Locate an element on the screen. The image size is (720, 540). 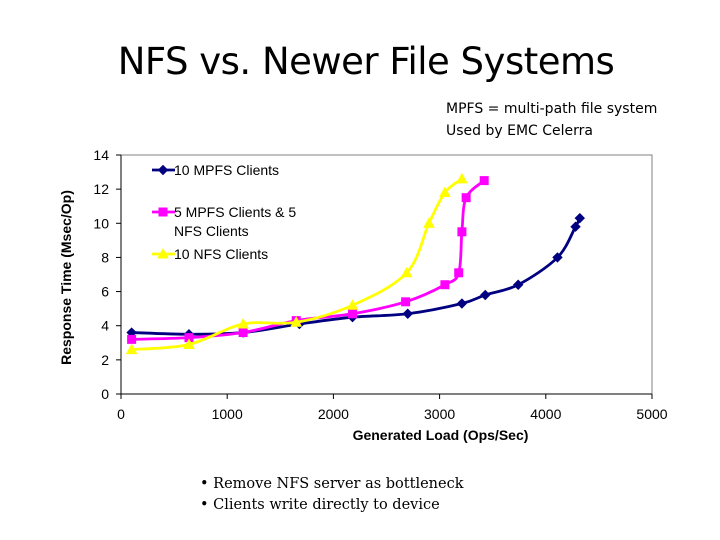
legend-label: NFS Clients is located at coordinates (211, 231).